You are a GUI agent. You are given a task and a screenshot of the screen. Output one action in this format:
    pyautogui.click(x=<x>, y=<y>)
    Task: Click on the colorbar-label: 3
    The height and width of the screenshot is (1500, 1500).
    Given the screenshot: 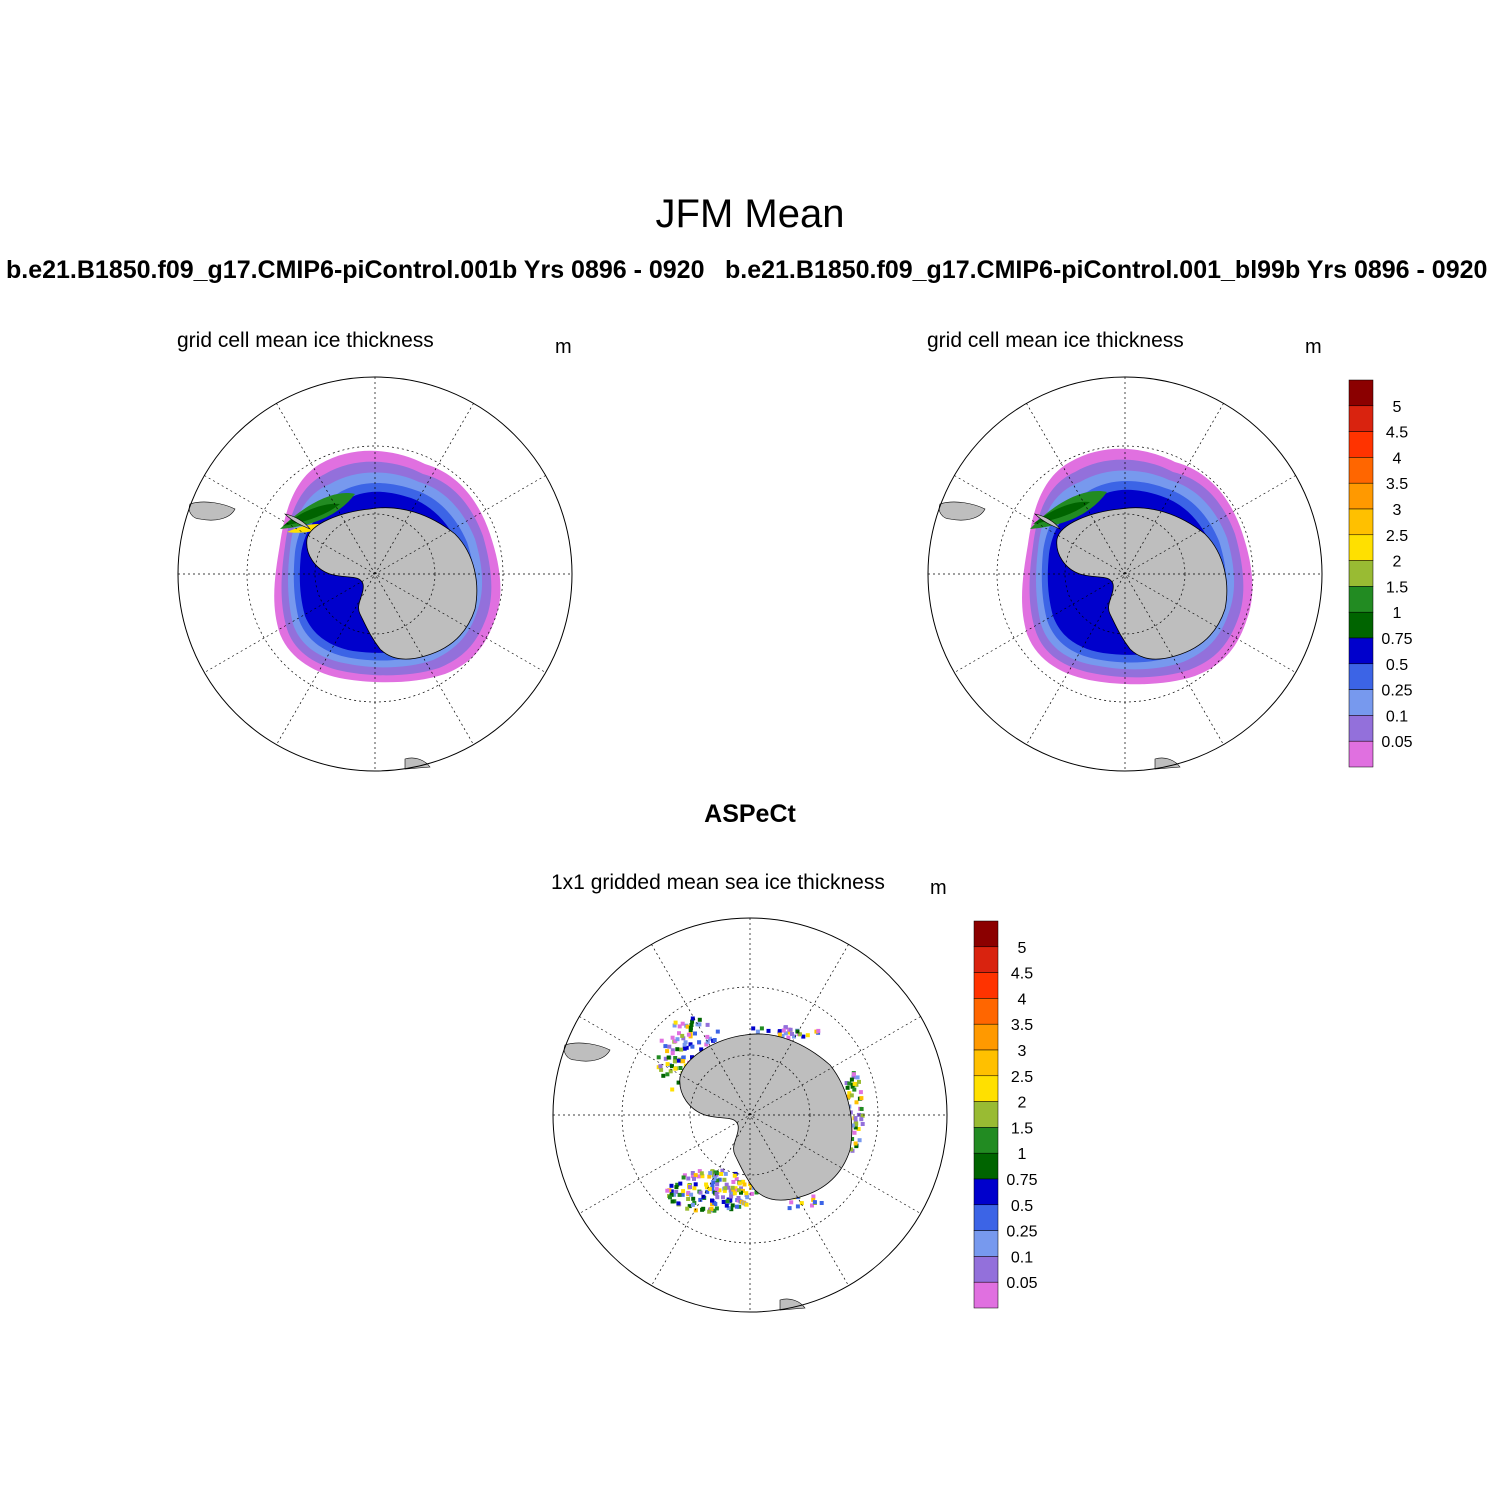 What is the action you would take?
    pyautogui.click(x=1022, y=1051)
    